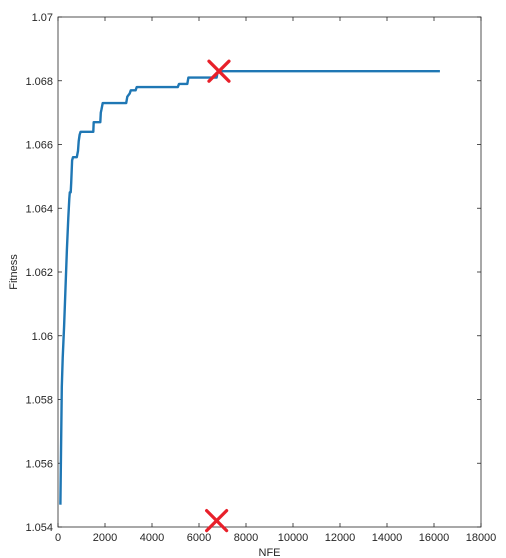 The image size is (506, 558). I want to click on x-tick-label: 8000, so click(246, 538).